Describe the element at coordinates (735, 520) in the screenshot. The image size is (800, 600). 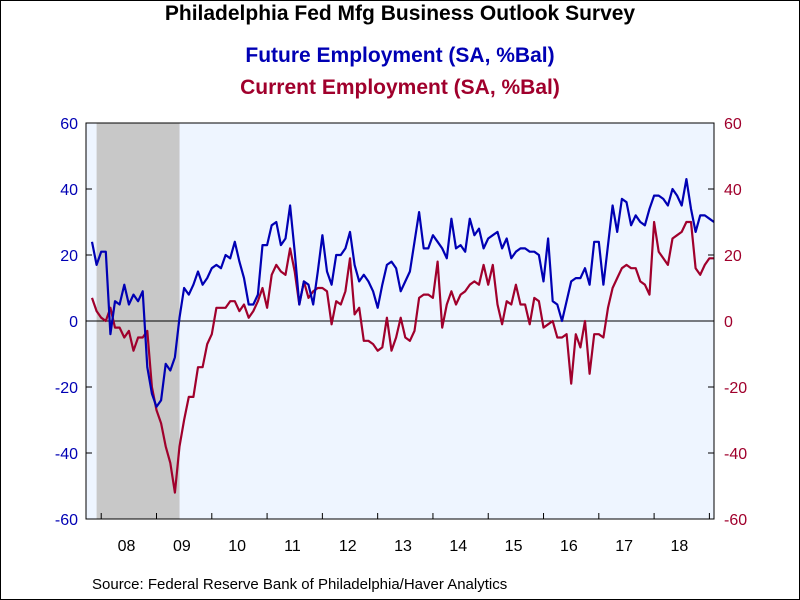
I see `y-tick-label-right: -60` at that location.